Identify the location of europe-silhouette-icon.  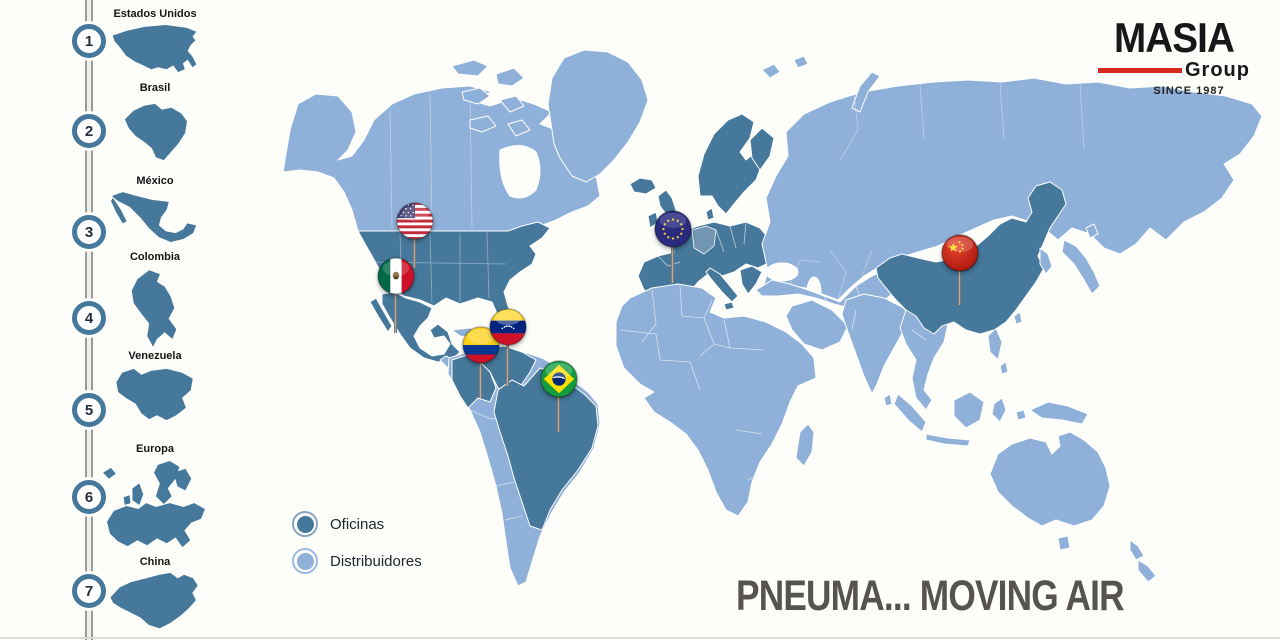
(154, 504).